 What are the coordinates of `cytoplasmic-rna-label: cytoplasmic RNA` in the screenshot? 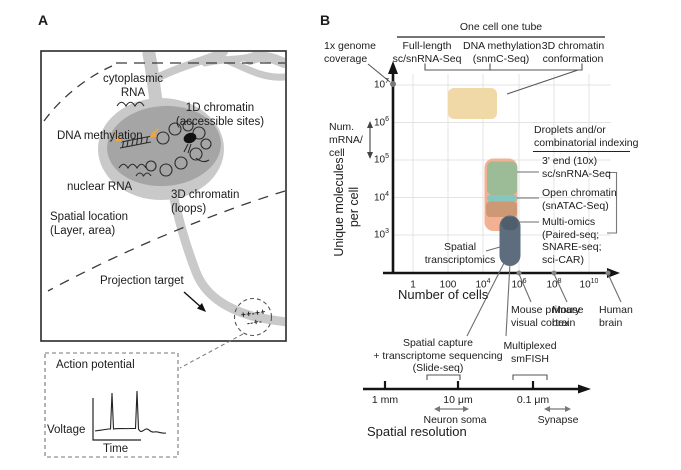 It's located at (133, 86).